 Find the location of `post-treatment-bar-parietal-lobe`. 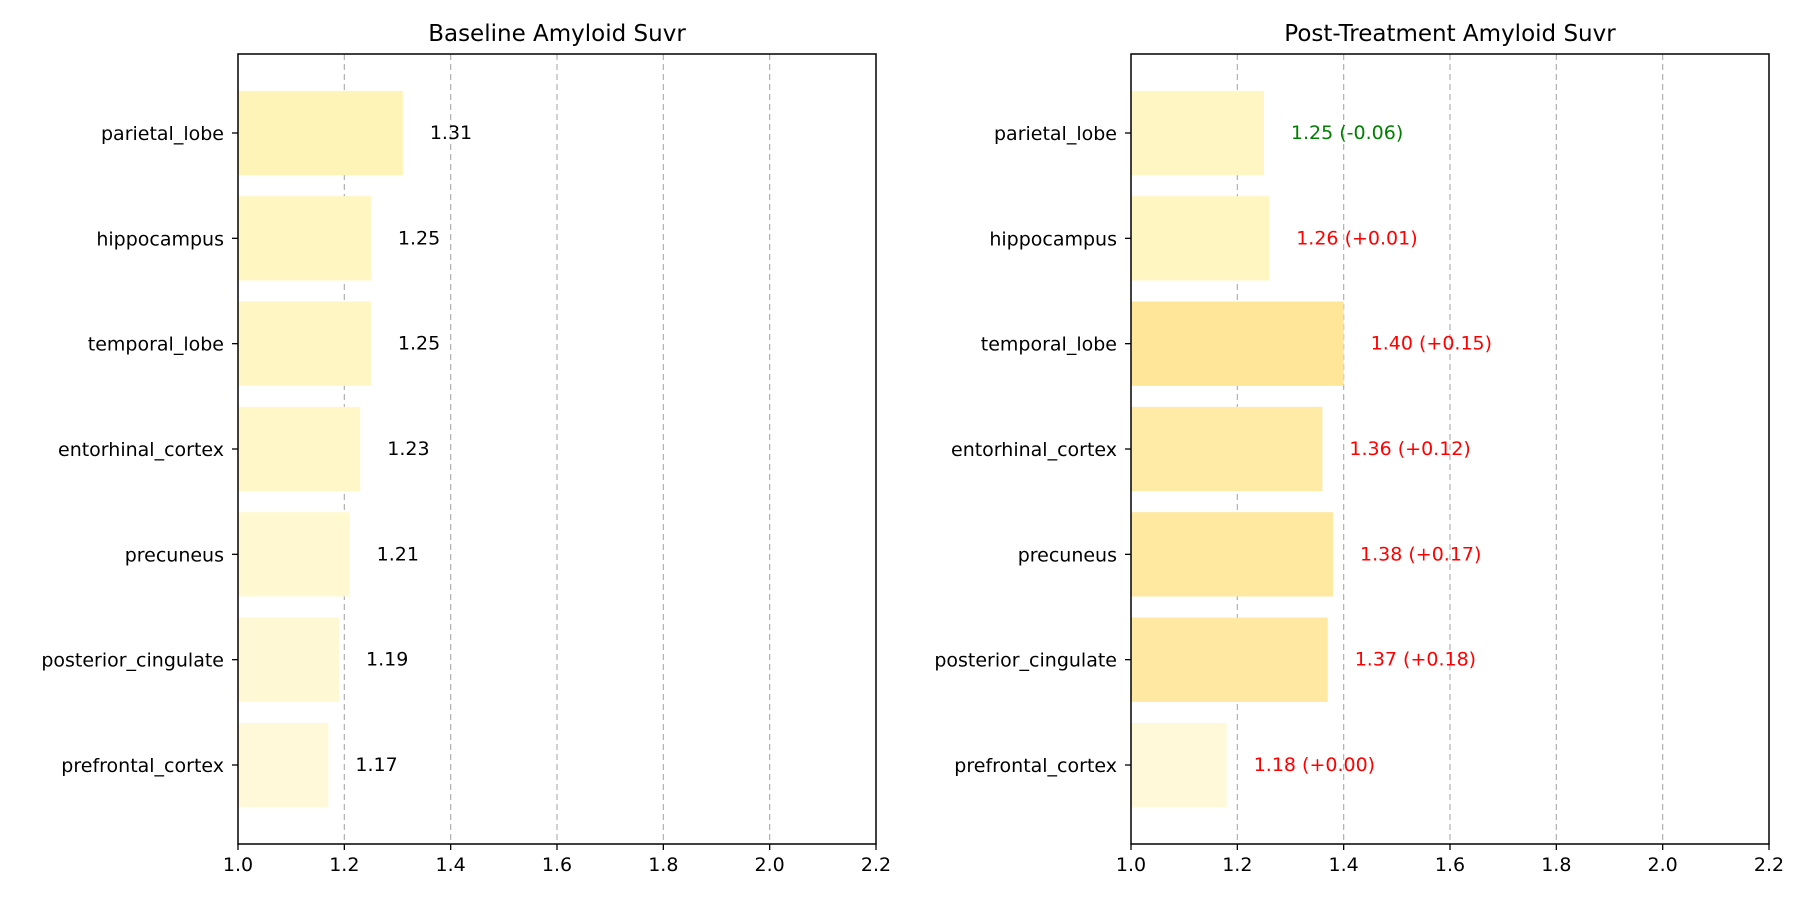

post-treatment-bar-parietal-lobe is located at coordinates (1197, 133).